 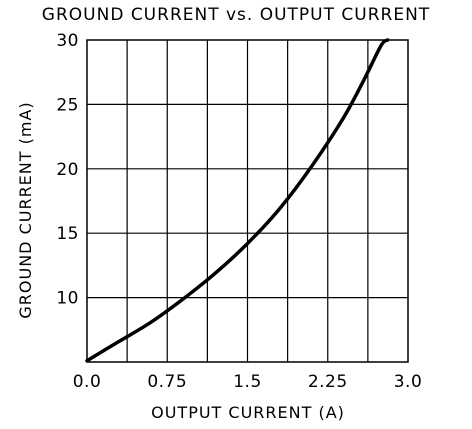 I want to click on x-tick-label: 0.0, so click(x=87, y=382).